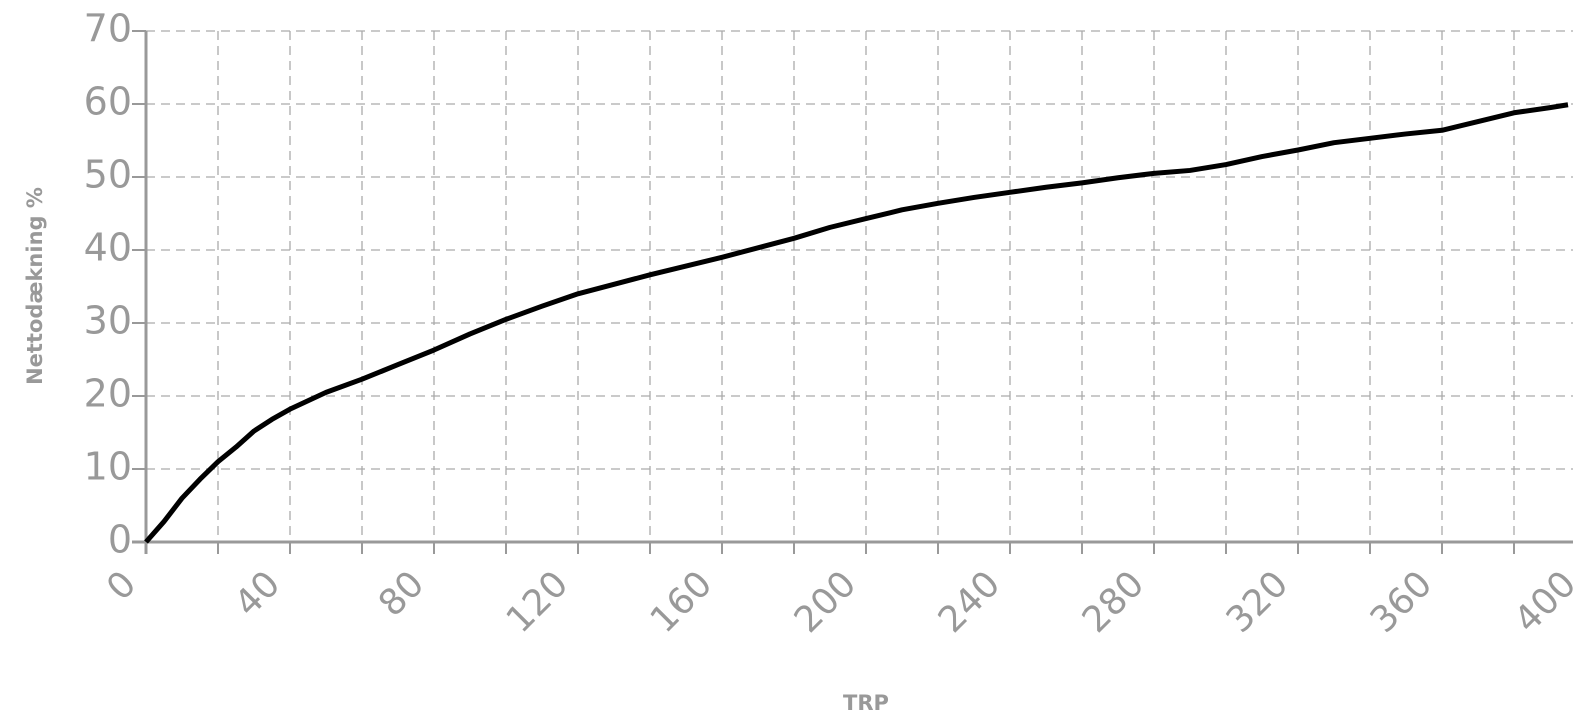 Image resolution: width=1573 pixels, height=720 pixels. Describe the element at coordinates (1540, 602) in the screenshot. I see `x-tick-label: 400` at that location.